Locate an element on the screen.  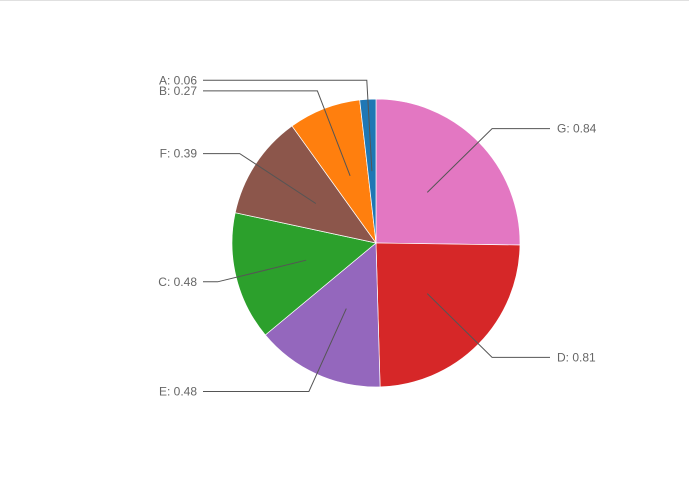
top-border-line is located at coordinates (344, 0).